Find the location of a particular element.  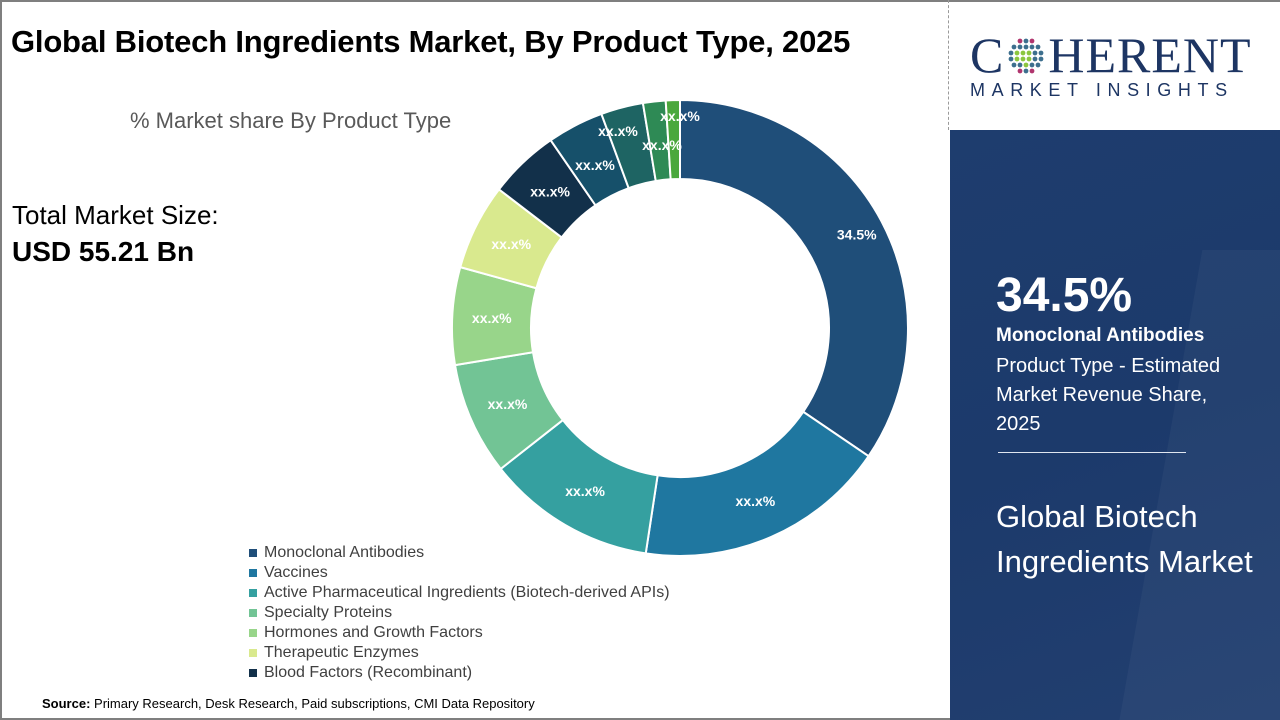

legend-item: Vaccines is located at coordinates (459, 573).